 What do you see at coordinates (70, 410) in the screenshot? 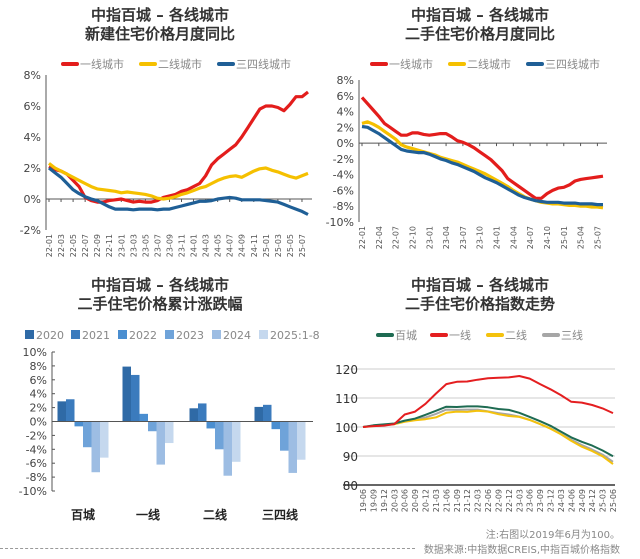
I see `bar-百城-2021` at bounding box center [70, 410].